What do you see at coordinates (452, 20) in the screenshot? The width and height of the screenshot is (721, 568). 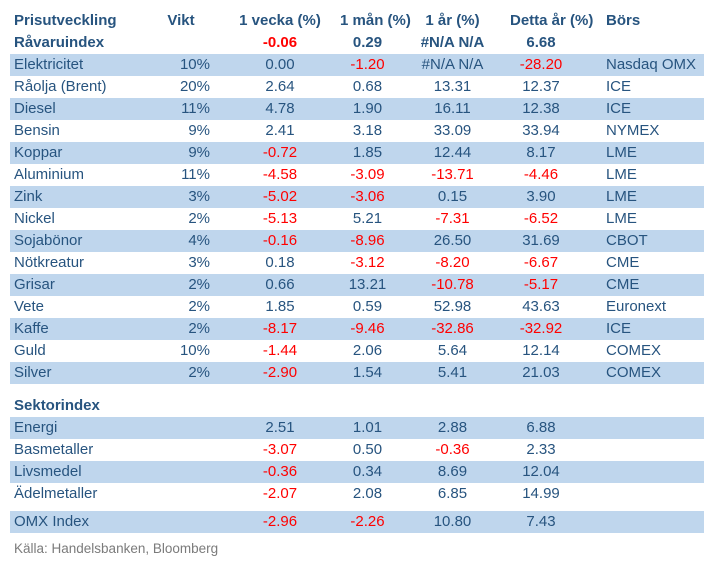 I see `column-header-year: 1 år (%)` at bounding box center [452, 20].